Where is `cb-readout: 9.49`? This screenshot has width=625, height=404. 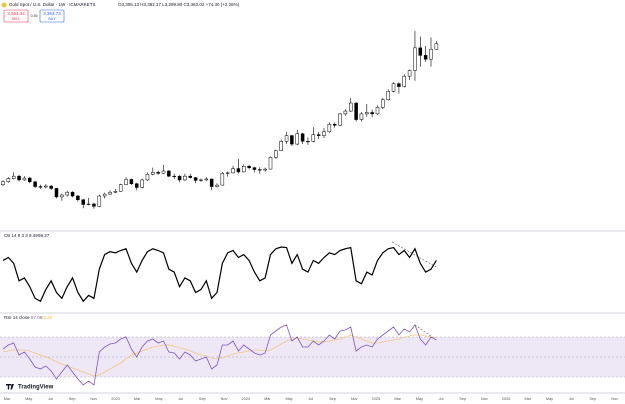
cb-readout: 9.49 is located at coordinates (33, 235).